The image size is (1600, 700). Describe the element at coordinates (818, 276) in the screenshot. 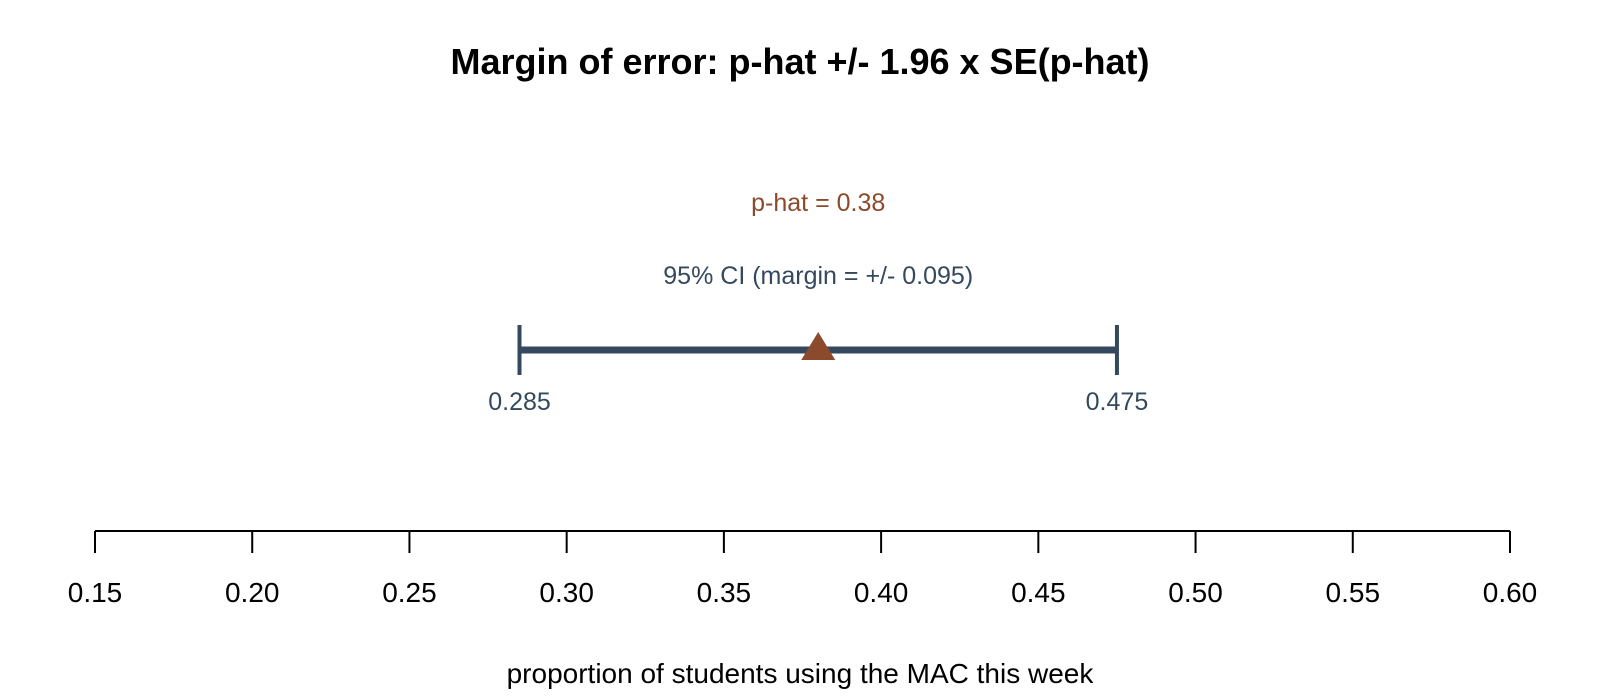

I see `ci-label: 95% CI (margin = +/- 0.095)` at that location.